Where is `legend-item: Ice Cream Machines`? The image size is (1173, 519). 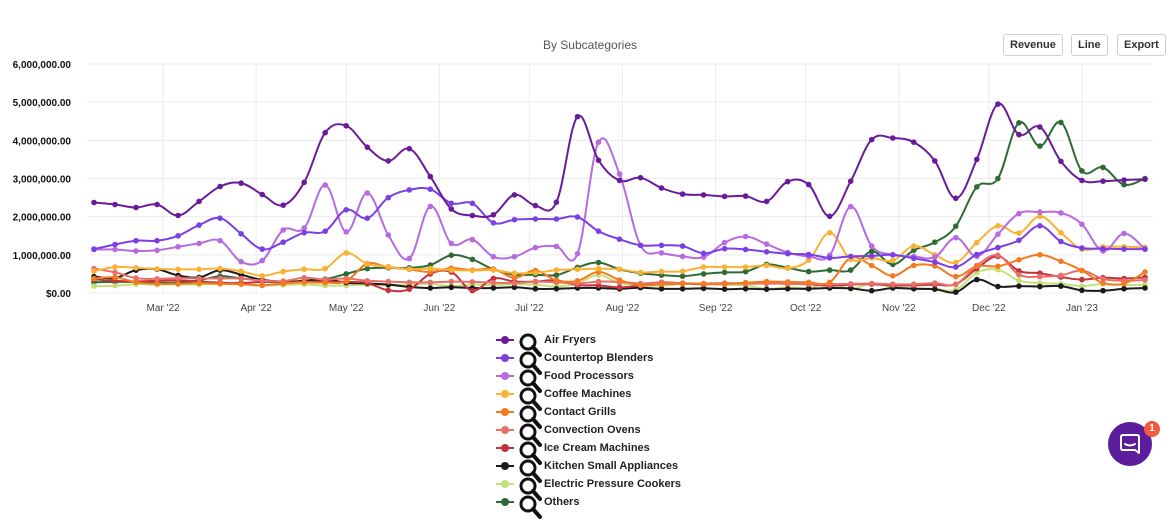
legend-item: Ice Cream Machines is located at coordinates (588, 452).